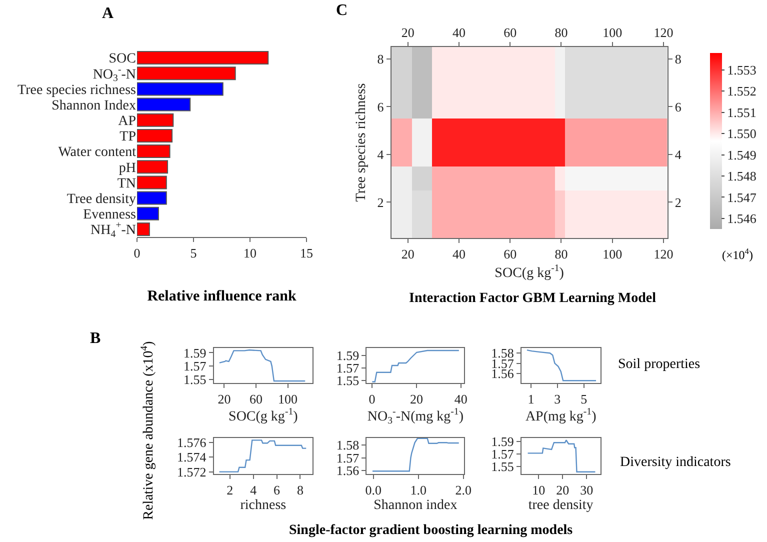  Describe the element at coordinates (678, 154) in the screenshot. I see `y2-tick-label: 4` at that location.